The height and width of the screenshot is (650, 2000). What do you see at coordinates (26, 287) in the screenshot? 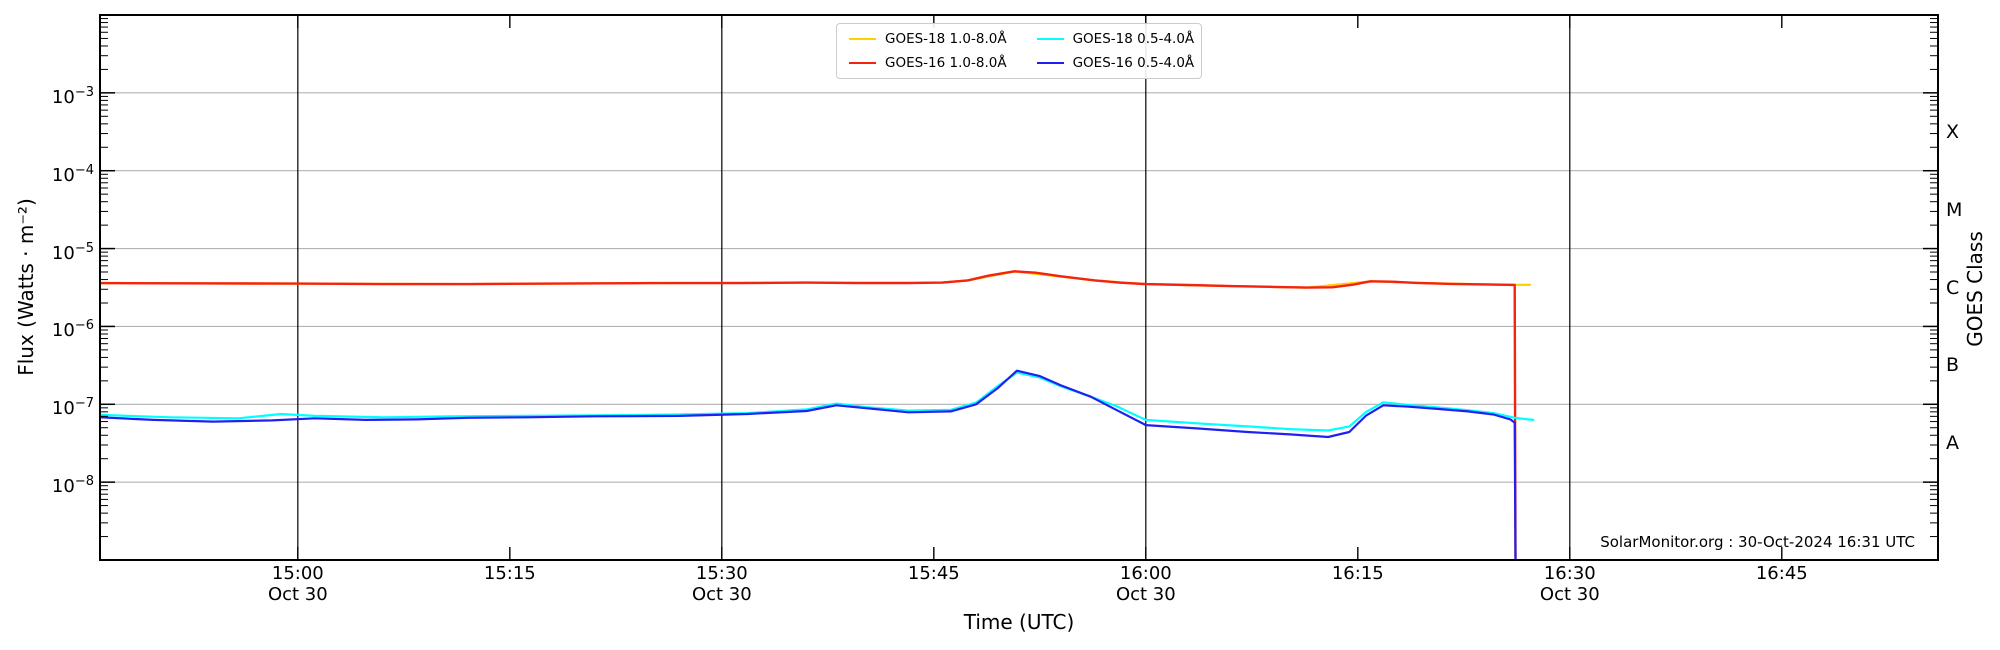
I see `y-axis-label: Flux (Watts · m⁻²)` at bounding box center [26, 287].